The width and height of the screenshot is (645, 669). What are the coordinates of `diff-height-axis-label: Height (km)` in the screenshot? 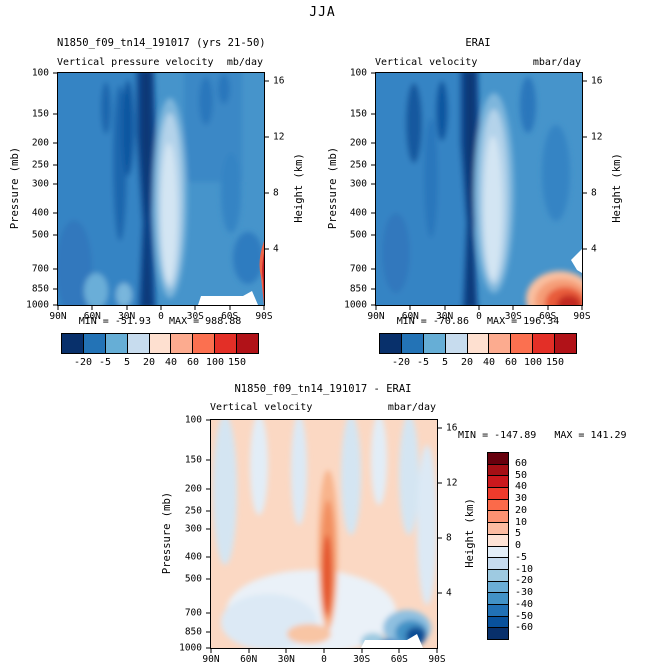 It's located at (470, 533).